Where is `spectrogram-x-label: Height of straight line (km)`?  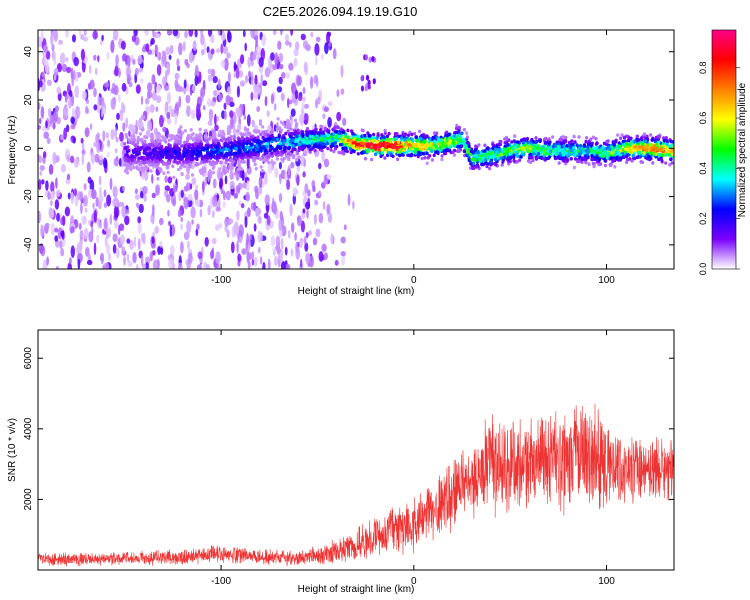 spectrogram-x-label: Height of straight line (km) is located at coordinates (356, 291).